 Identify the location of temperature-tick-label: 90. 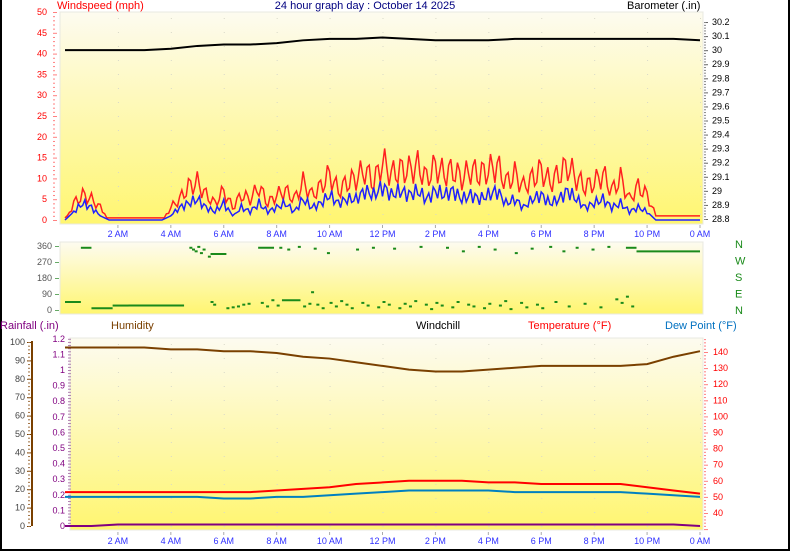
(718, 433).